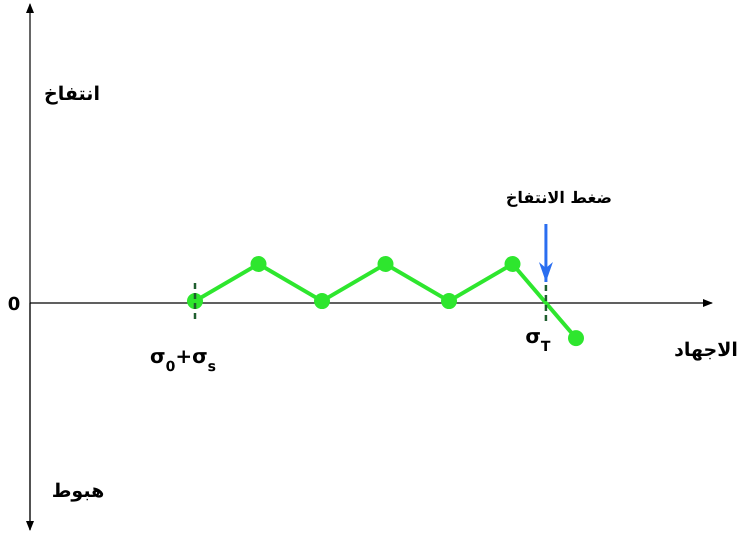 The height and width of the screenshot is (535, 747). Describe the element at coordinates (14, 304) in the screenshot. I see `text: 0` at that location.